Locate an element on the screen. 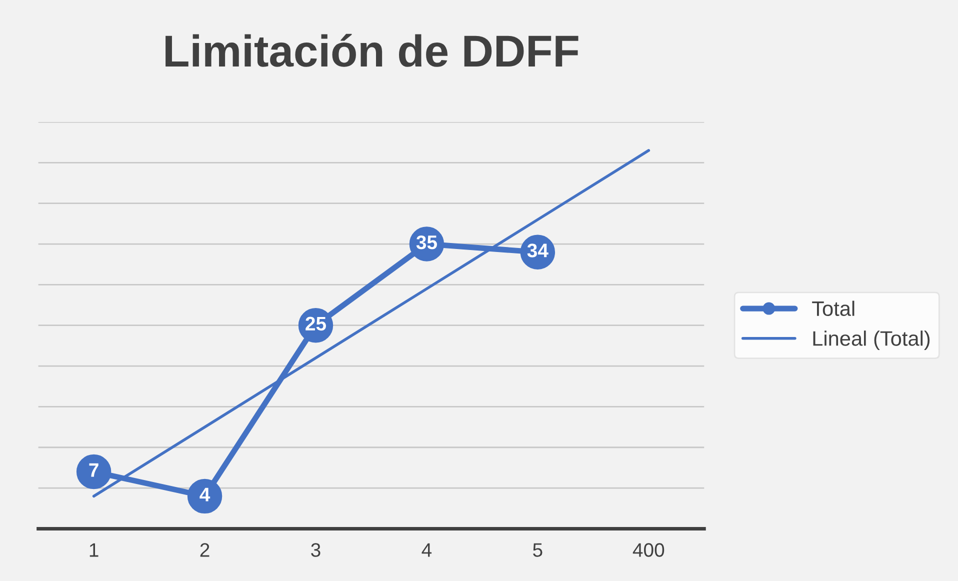 The height and width of the screenshot is (581, 958). x-tick-label: 400 is located at coordinates (648, 550).